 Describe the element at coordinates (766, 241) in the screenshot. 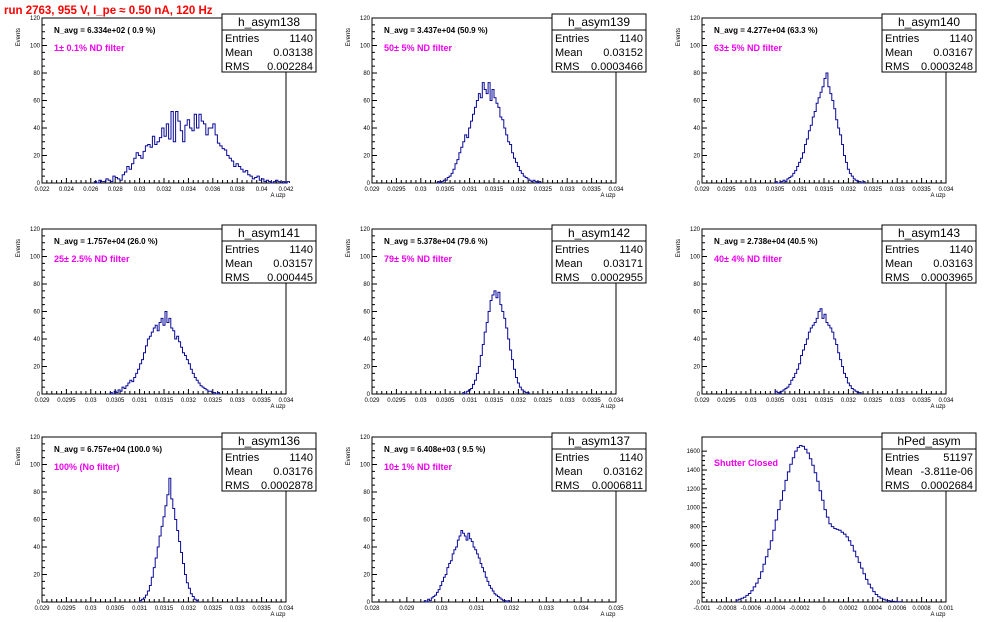

I see `navg-label: N_avg = 2.738e+04 (40.5 %)` at that location.